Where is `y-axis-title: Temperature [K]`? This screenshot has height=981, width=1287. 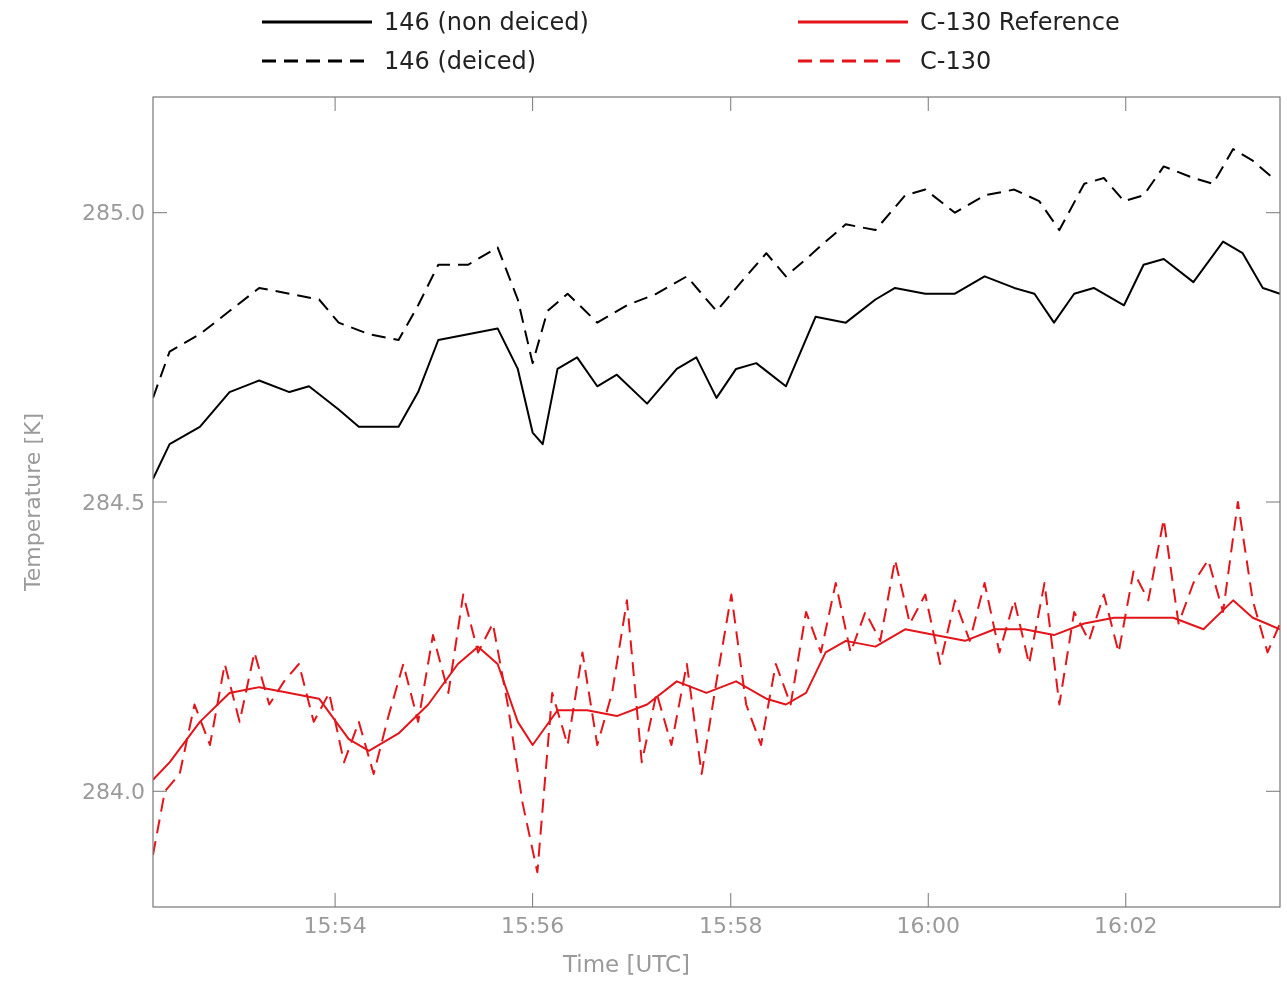
y-axis-title: Temperature [K] is located at coordinates (32, 502).